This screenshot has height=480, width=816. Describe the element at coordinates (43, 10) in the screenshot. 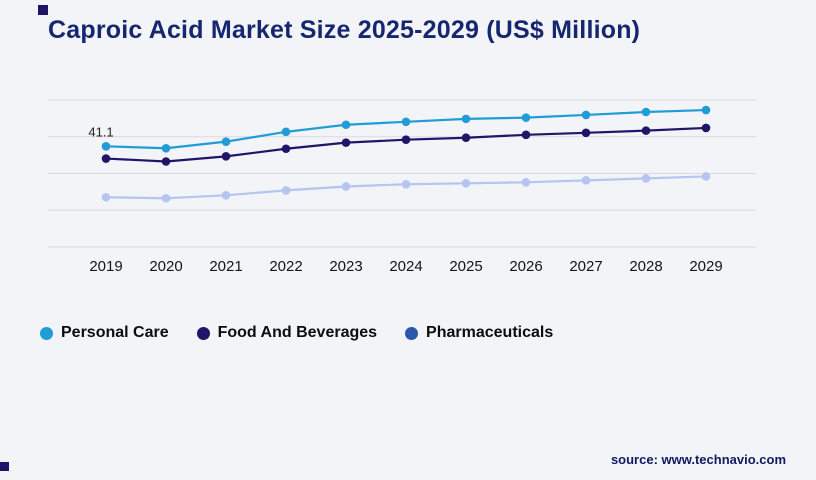

I see `corner-accent-top-left` at that location.